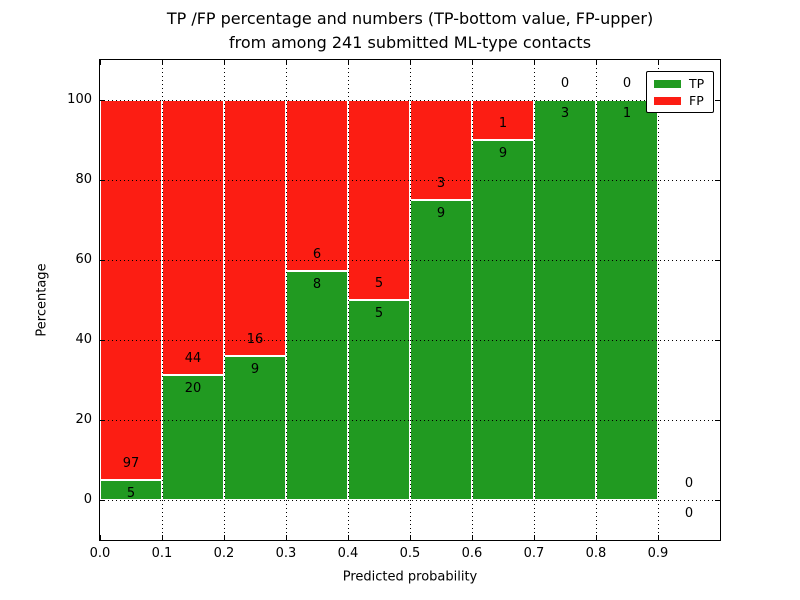  Describe the element at coordinates (410, 553) in the screenshot. I see `x-tick-label: 0.5` at that location.